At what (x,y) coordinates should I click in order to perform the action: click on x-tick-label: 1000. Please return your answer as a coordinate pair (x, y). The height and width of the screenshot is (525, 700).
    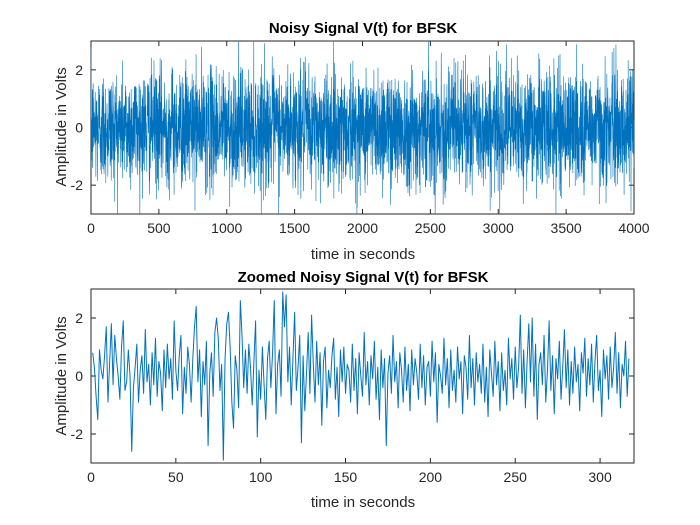
    Looking at the image, I should click on (226, 228).